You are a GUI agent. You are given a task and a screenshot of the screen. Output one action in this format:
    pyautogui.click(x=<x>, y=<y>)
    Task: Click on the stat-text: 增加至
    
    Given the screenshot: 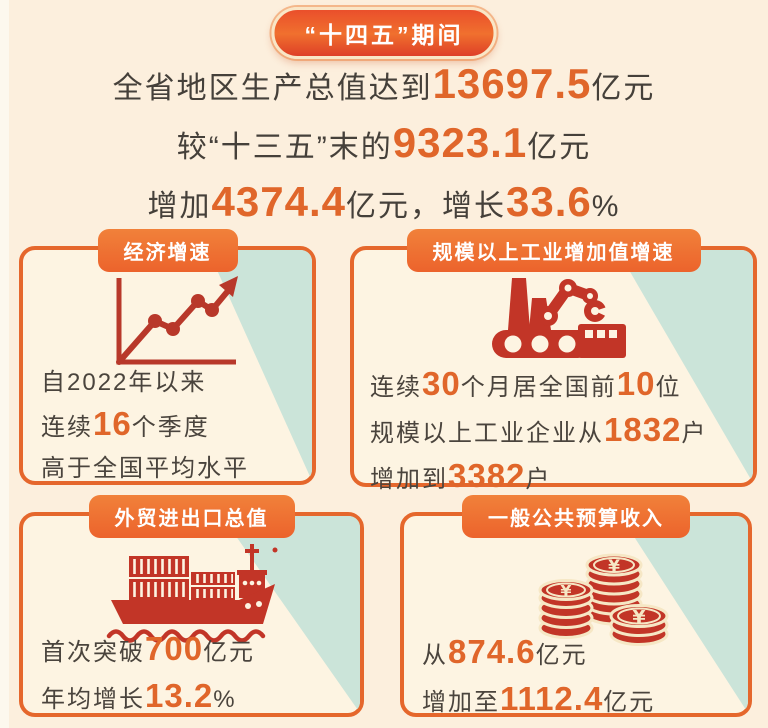 What is the action you would take?
    pyautogui.click(x=461, y=702)
    